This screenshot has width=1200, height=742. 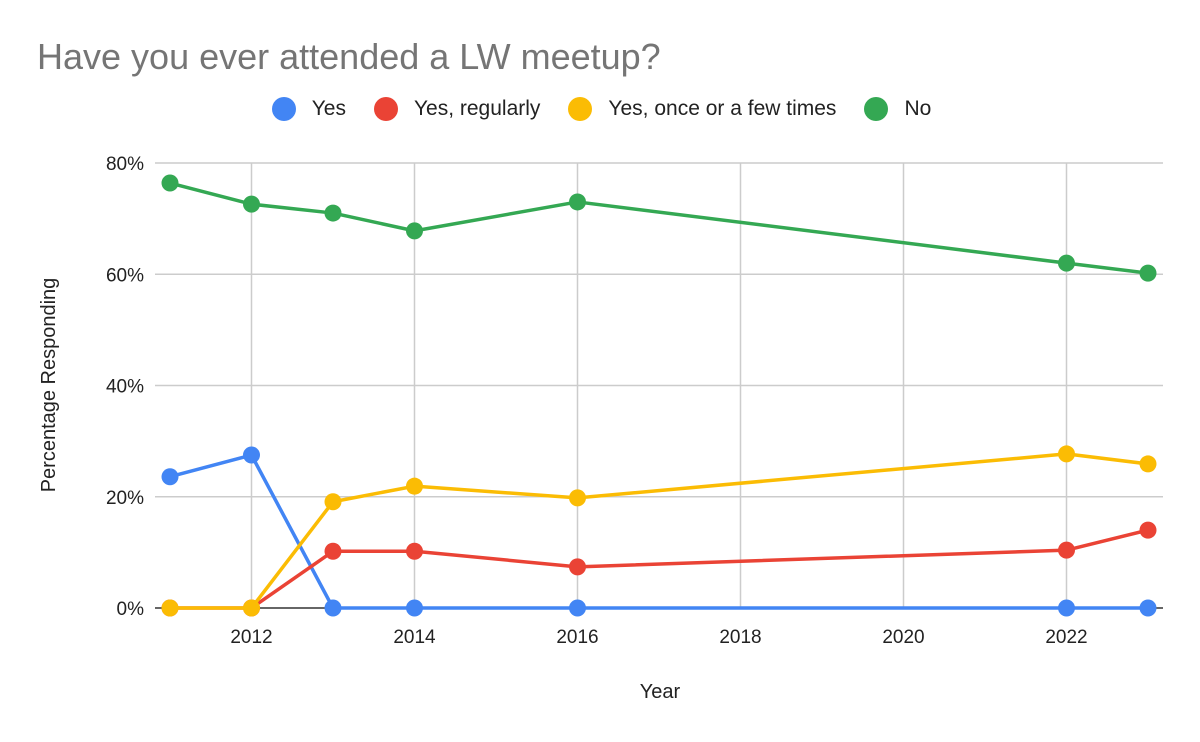 What do you see at coordinates (328, 108) in the screenshot?
I see `legend-label-yes: Yes` at bounding box center [328, 108].